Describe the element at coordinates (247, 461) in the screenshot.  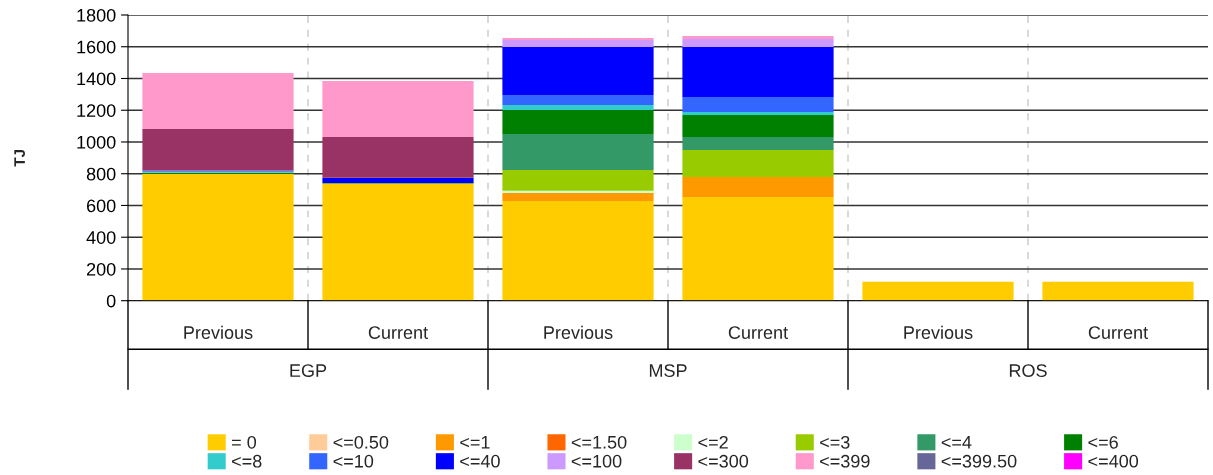
I see `legend-label: <=8` at that location.